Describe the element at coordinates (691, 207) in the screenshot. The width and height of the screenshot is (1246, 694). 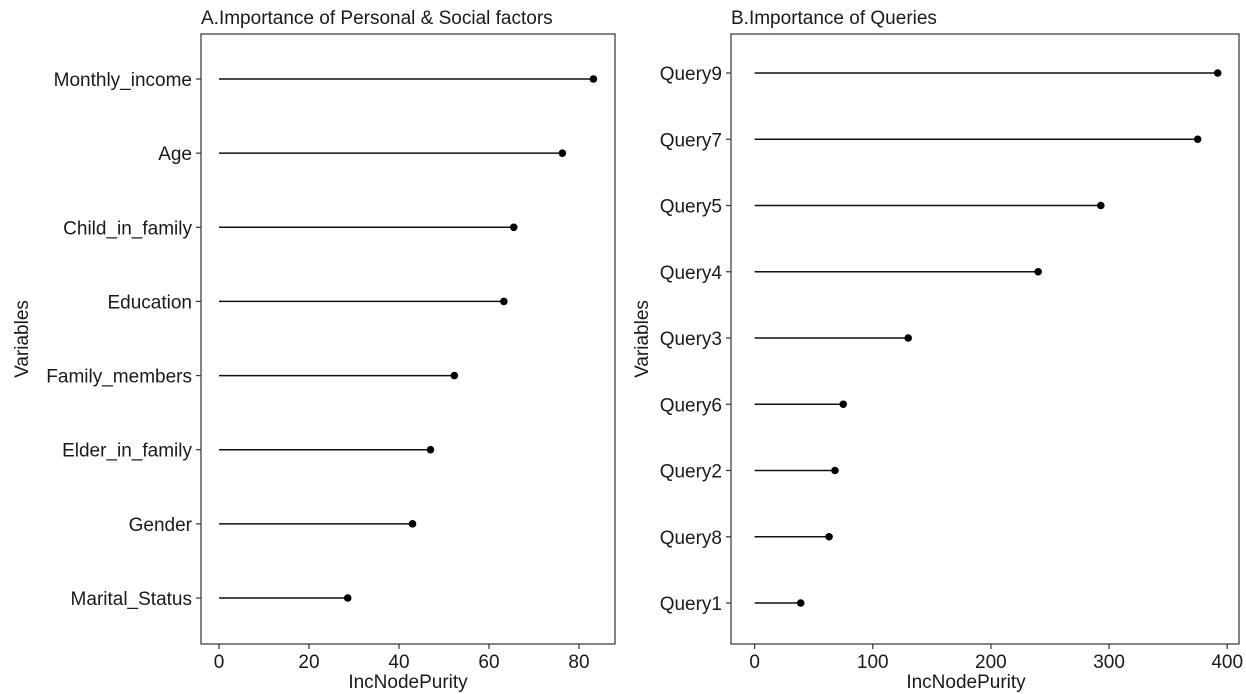
I see `panel-b-y-tick-label: Query5` at that location.